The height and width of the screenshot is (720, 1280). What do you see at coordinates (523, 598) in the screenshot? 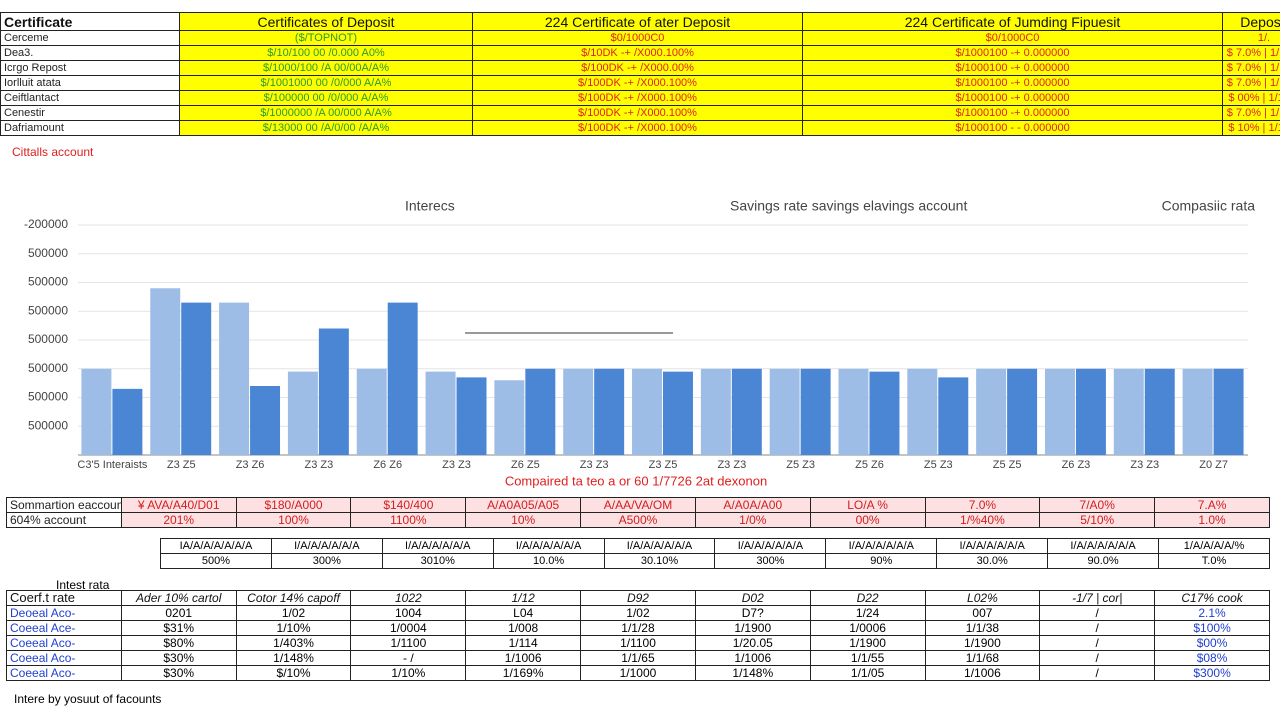
I see `cell: 1/12` at bounding box center [523, 598].